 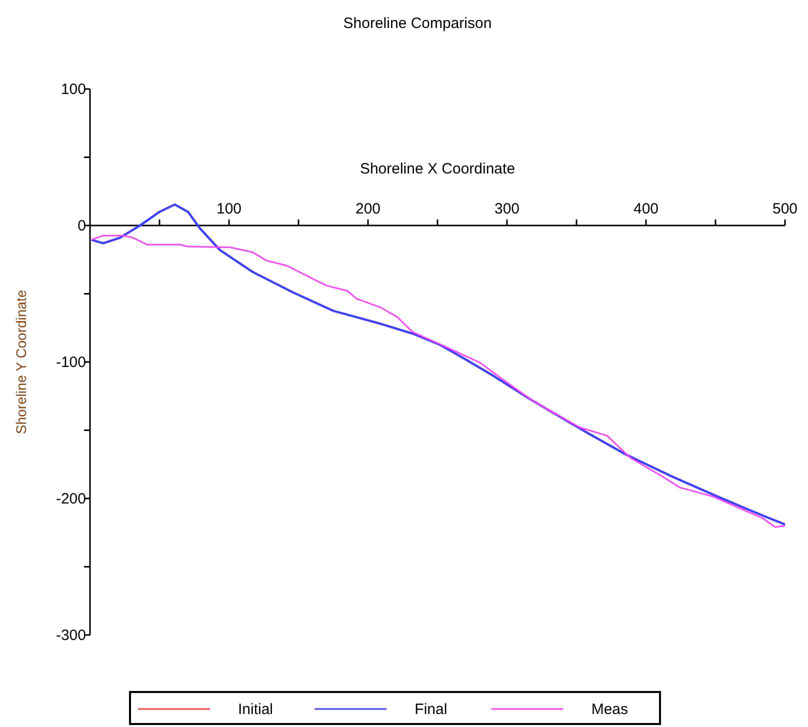 What do you see at coordinates (71, 362) in the screenshot?
I see `y-tick-label: -100` at bounding box center [71, 362].